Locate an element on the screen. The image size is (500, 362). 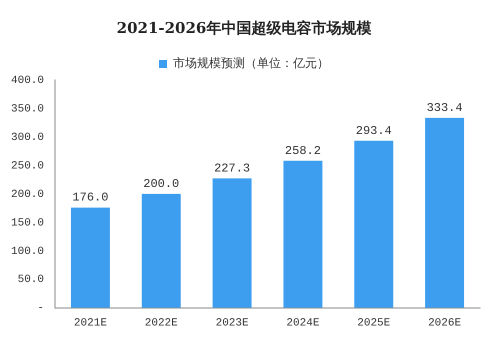
data-label: 258.2 is located at coordinates (302, 151).